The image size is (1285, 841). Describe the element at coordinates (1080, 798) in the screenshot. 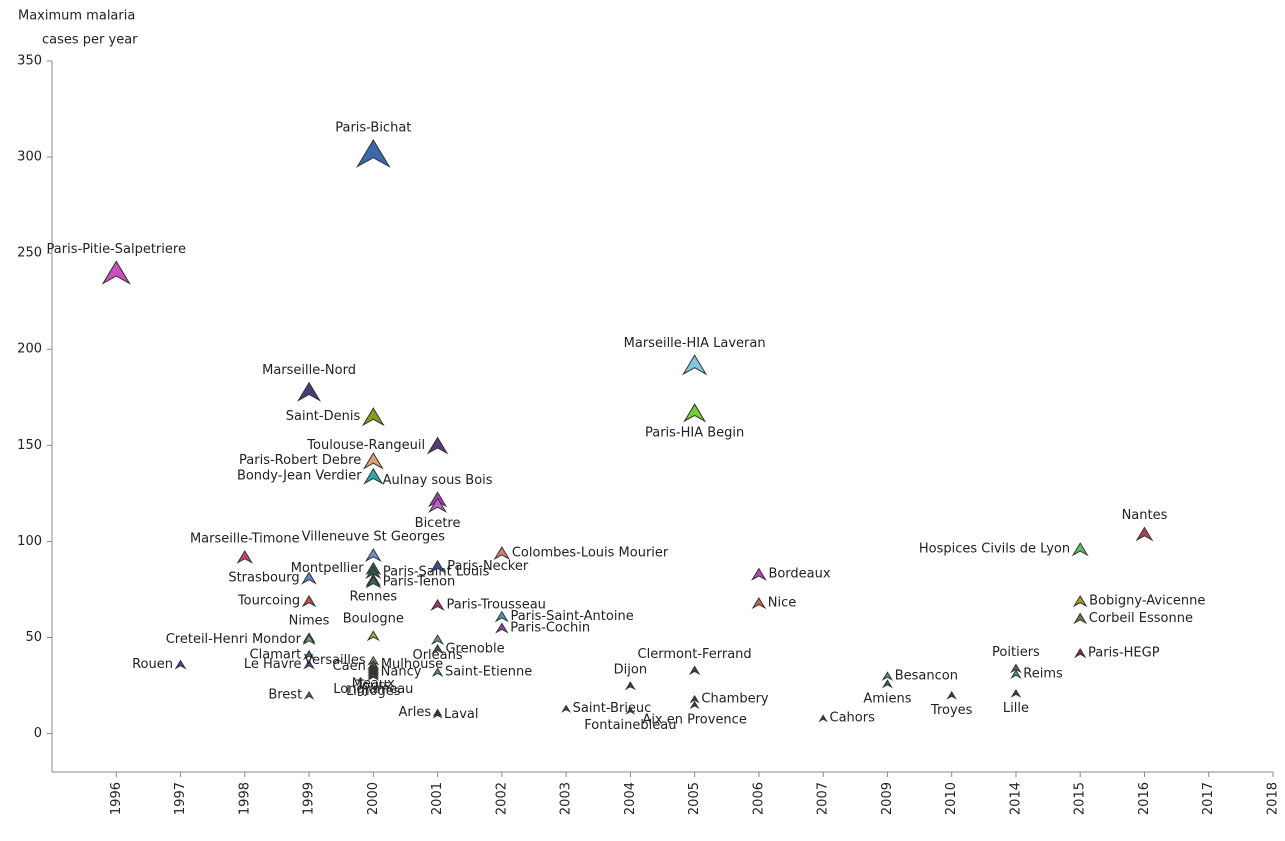

I see `x-tick-label: 2015` at that location.